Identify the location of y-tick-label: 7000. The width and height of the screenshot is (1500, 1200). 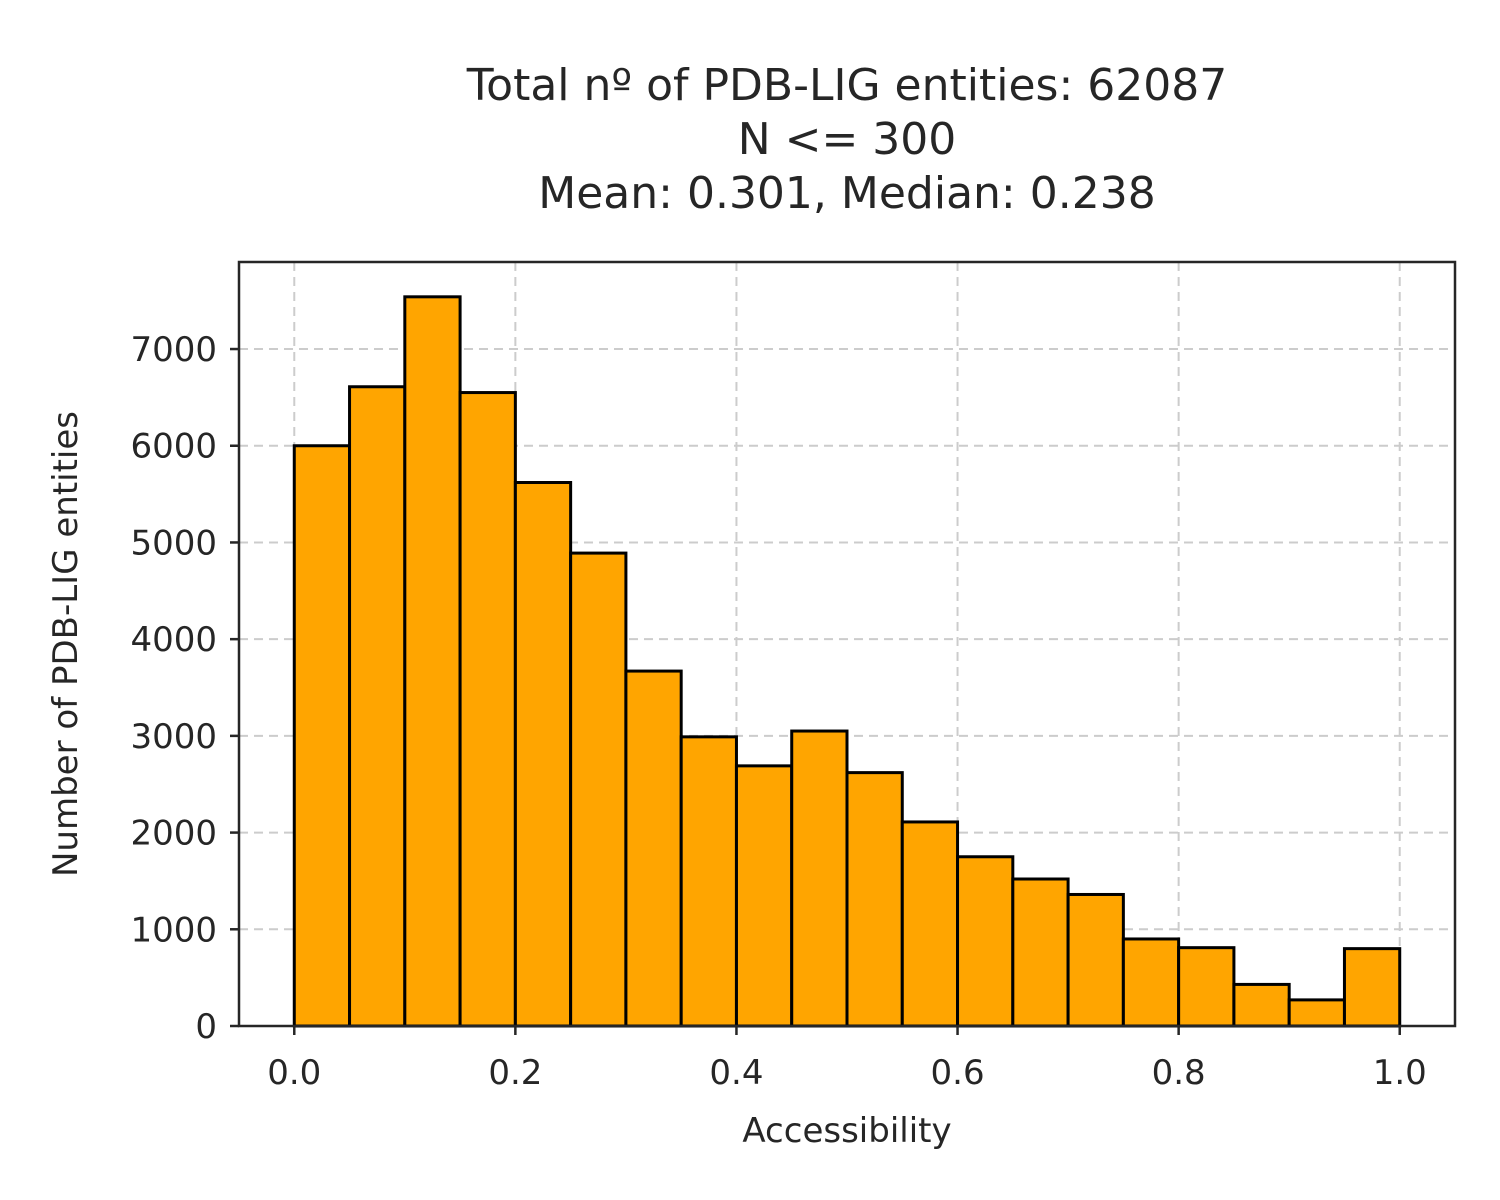
(173, 350).